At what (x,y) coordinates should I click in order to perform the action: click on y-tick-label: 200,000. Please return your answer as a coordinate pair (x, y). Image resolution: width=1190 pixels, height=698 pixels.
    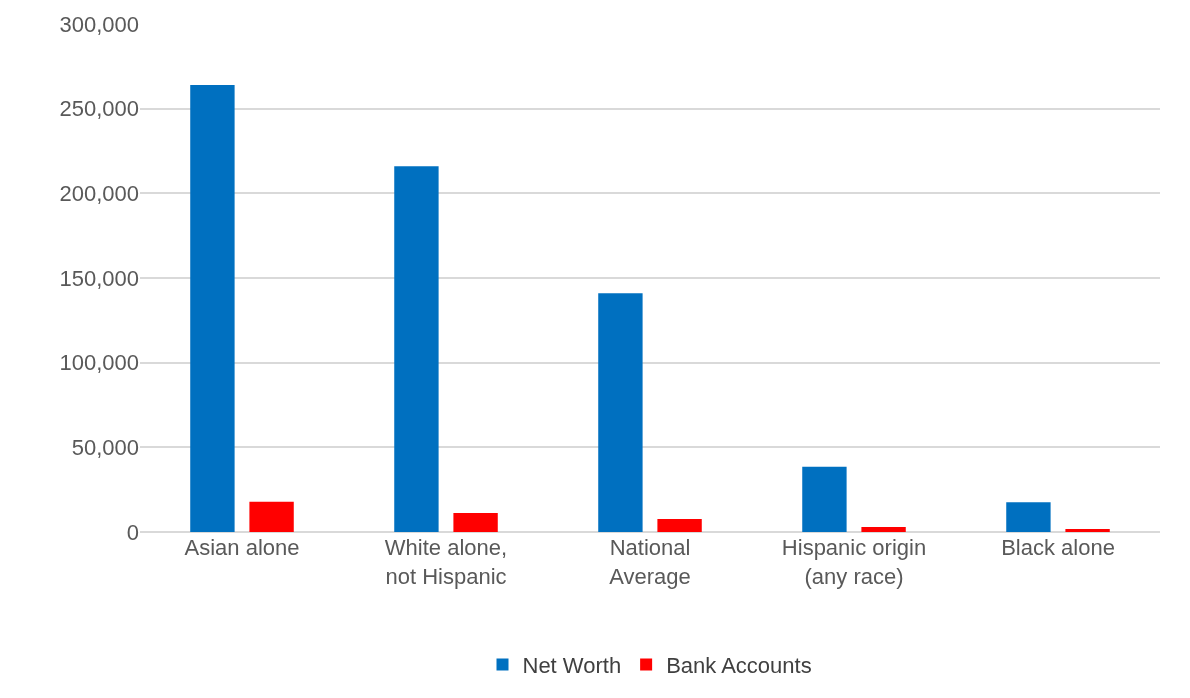
    Looking at the image, I should click on (99, 194).